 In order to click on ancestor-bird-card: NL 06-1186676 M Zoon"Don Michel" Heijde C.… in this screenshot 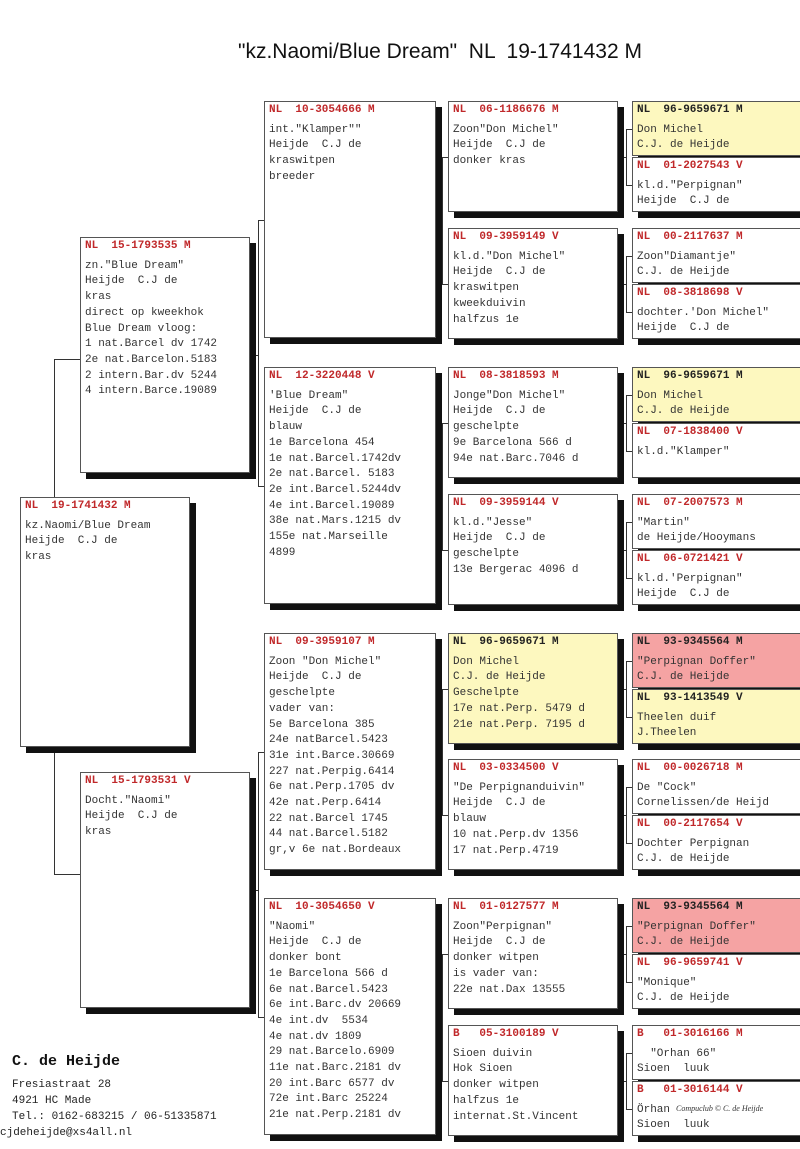, I will do `click(533, 156)`.